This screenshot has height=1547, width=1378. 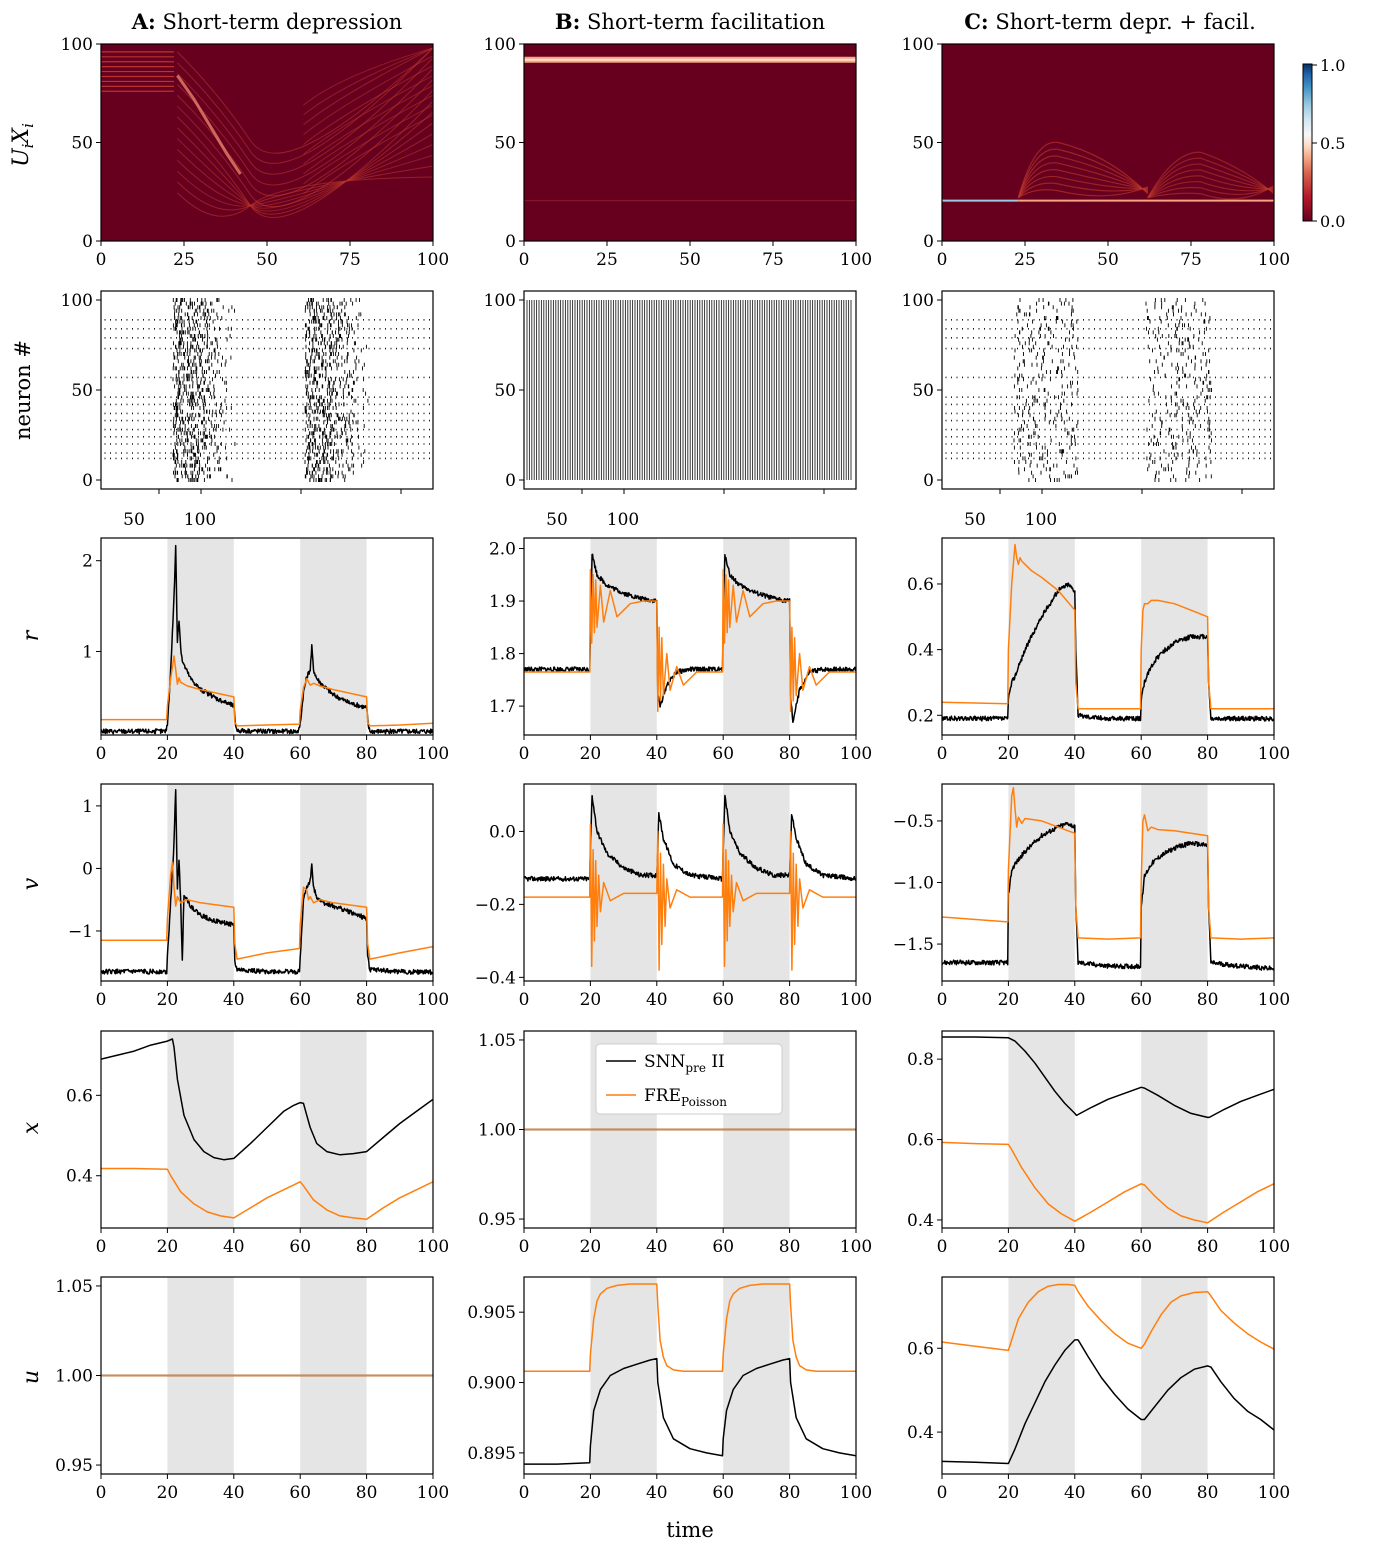 I want to click on y-tick-label: 0.95, so click(x=74, y=1466).